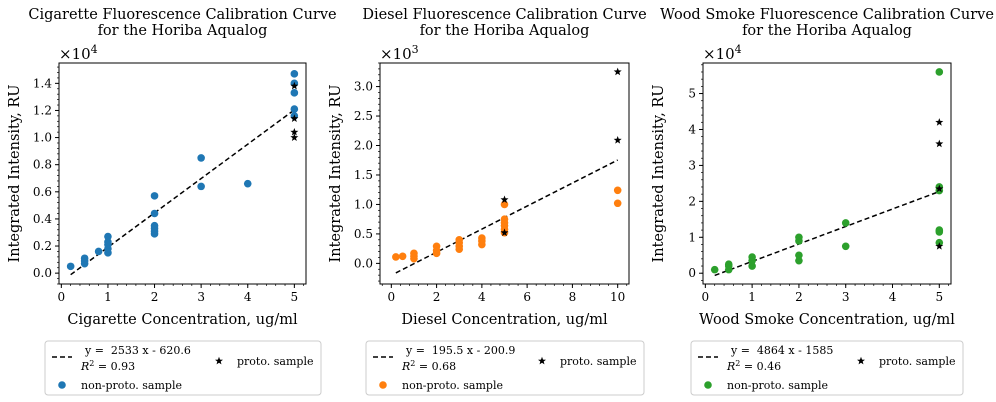 The image size is (996, 402). I want to click on legend-fit-equation: y = 4864 x - 1585, so click(781, 350).